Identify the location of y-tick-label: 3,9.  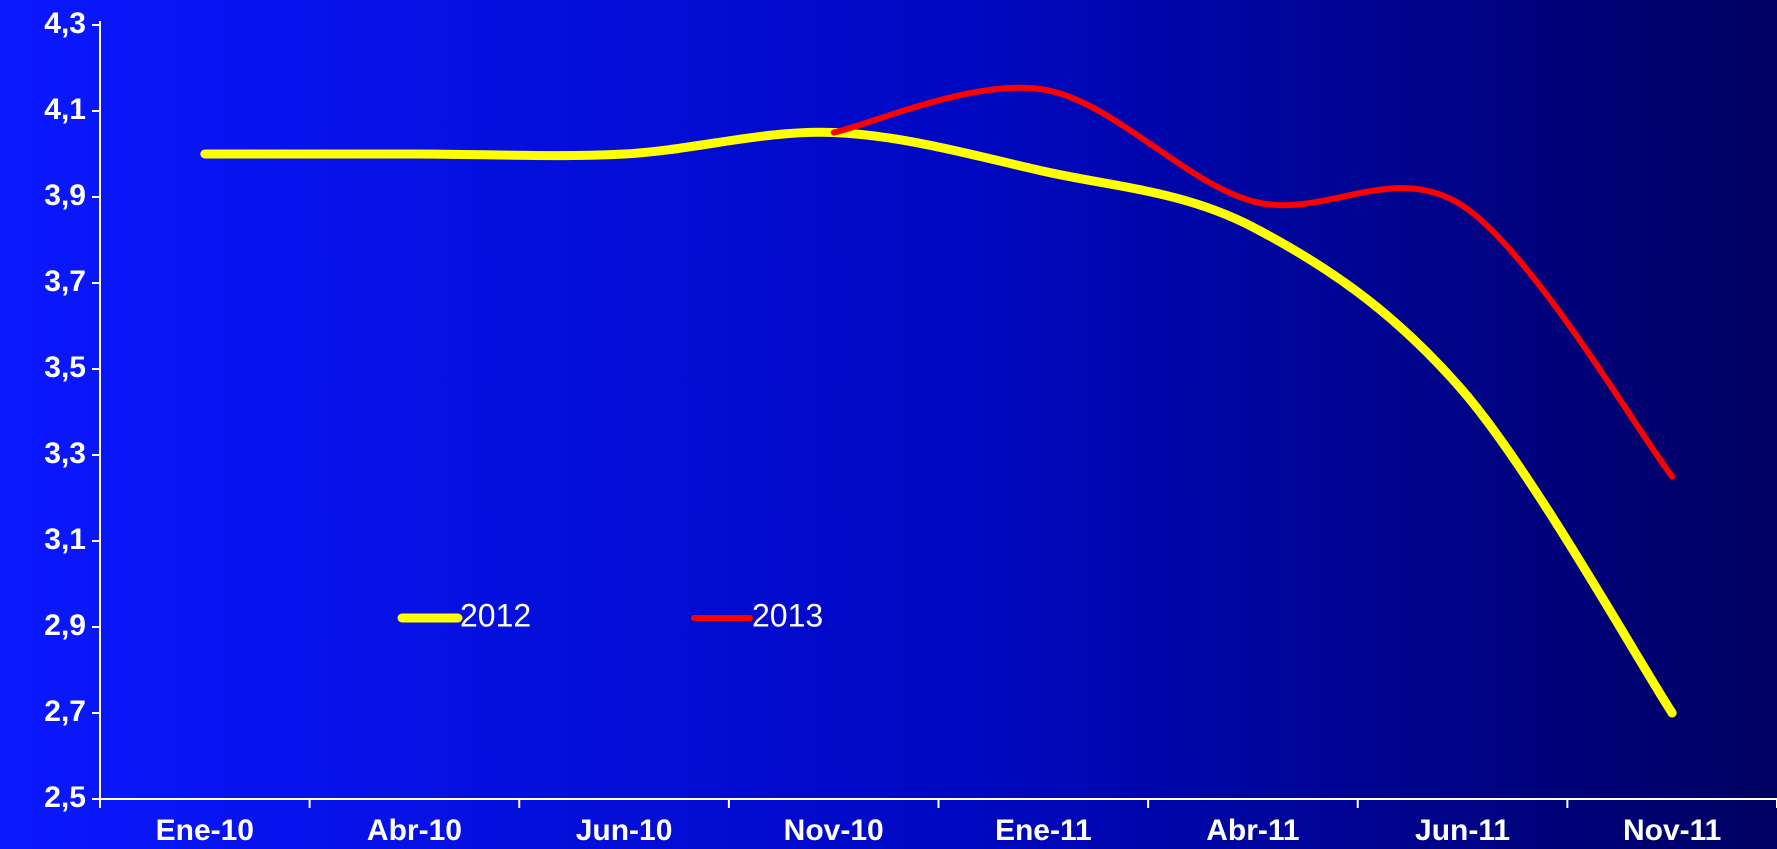
(65, 195).